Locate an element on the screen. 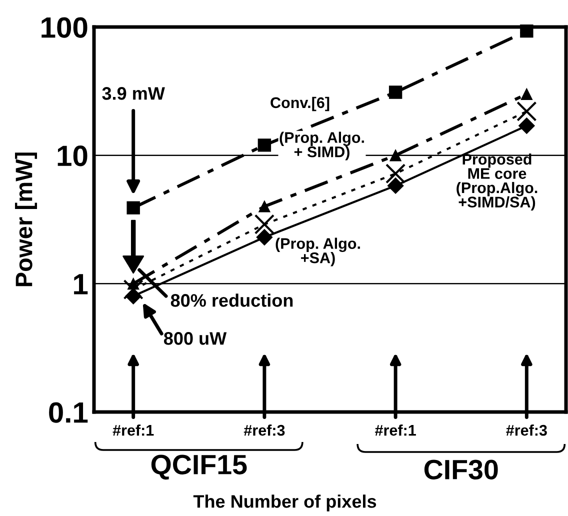  series-label: Conv.[6] is located at coordinates (300, 104).